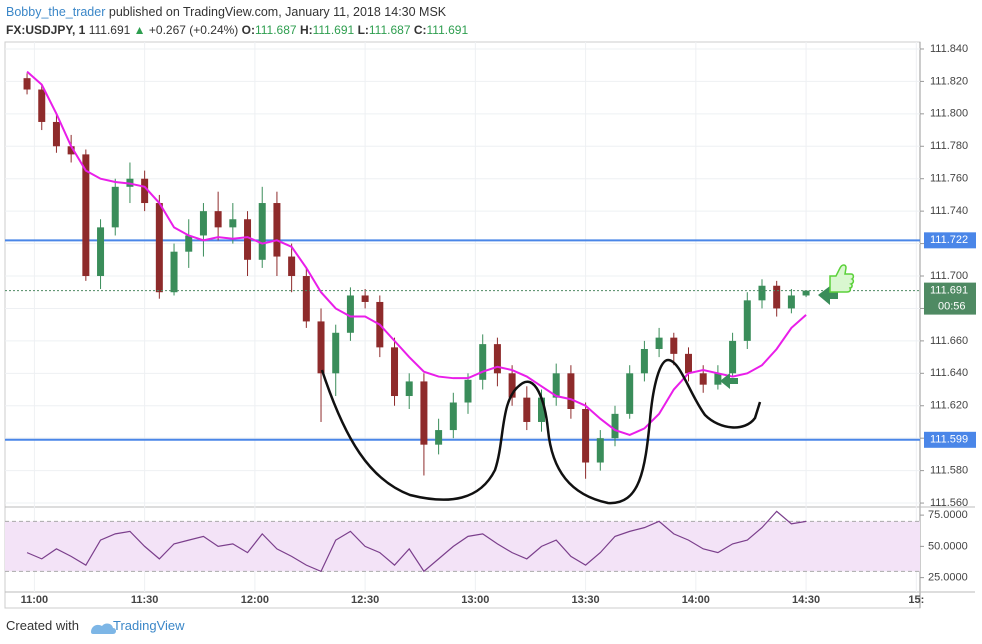 Image resolution: width=982 pixels, height=644 pixels. What do you see at coordinates (333, 30) in the screenshot?
I see `h: 111.691` at bounding box center [333, 30].